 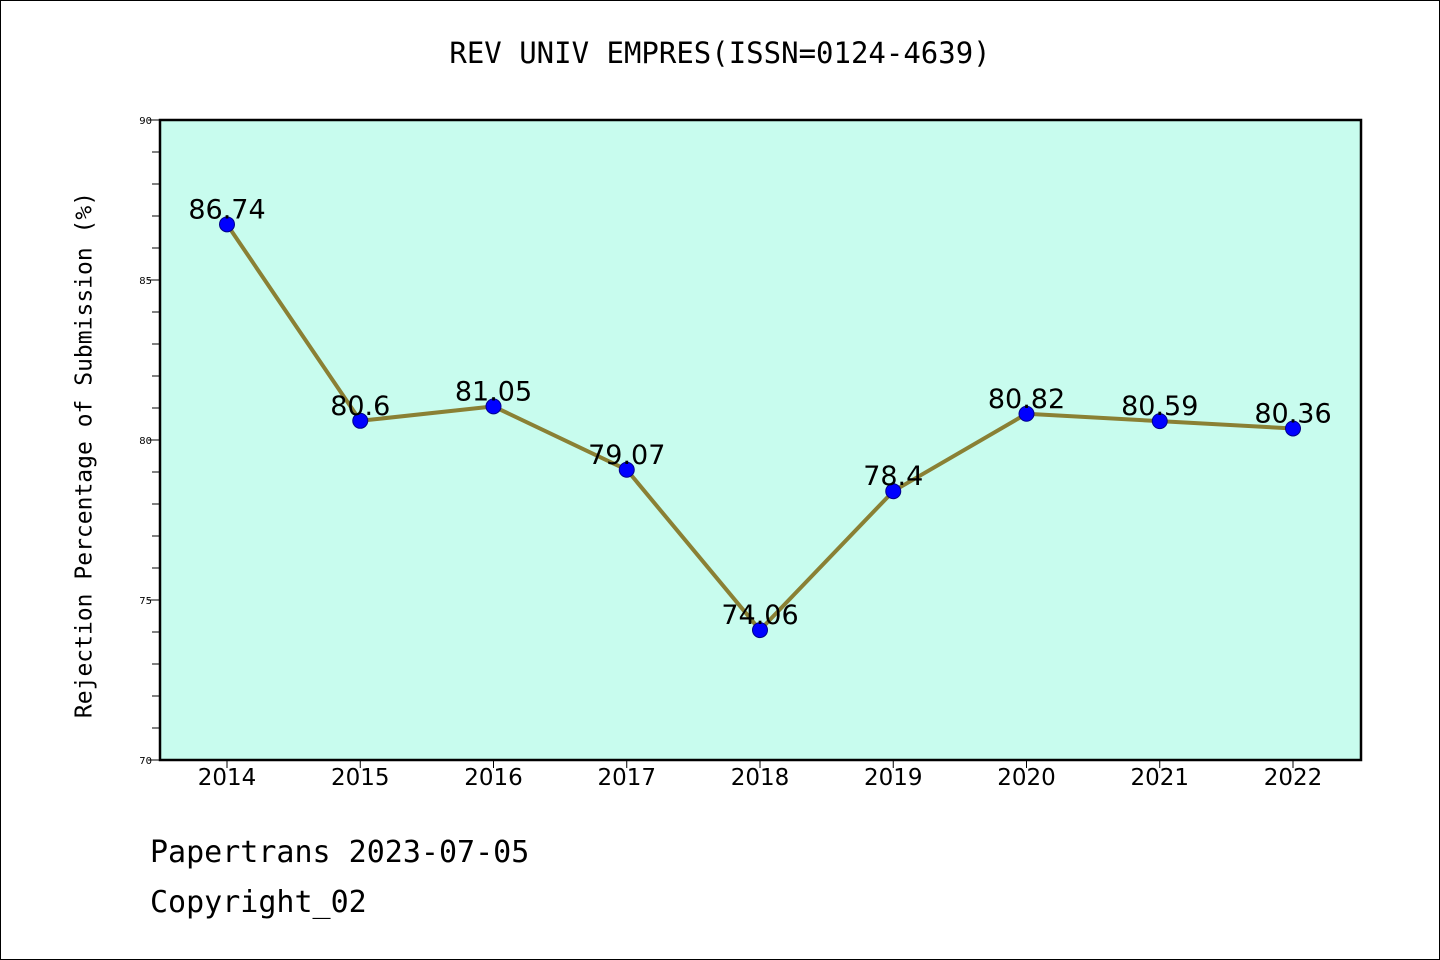 What do you see at coordinates (145, 441) in the screenshot?
I see `y-tick-label: 80` at bounding box center [145, 441].